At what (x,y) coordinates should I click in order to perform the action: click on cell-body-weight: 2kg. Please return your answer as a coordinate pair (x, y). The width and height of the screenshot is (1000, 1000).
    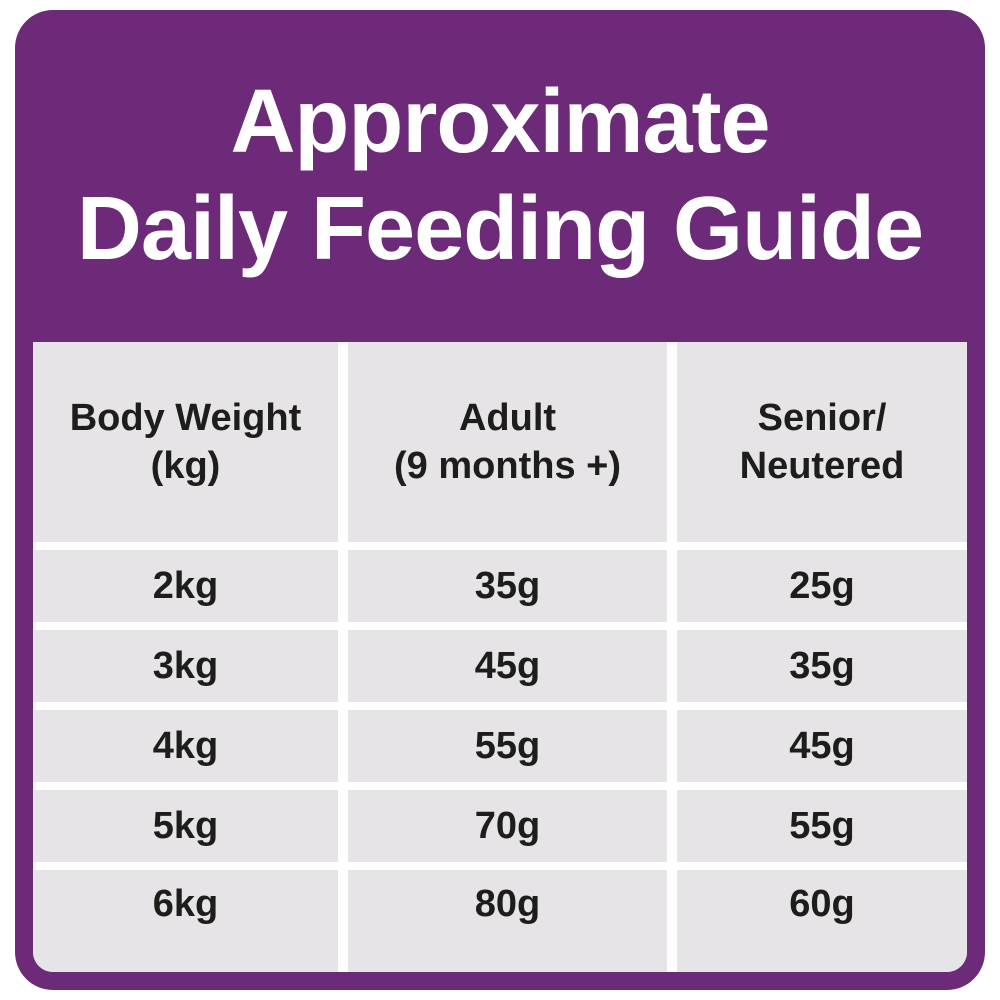
    Looking at the image, I should click on (185, 586).